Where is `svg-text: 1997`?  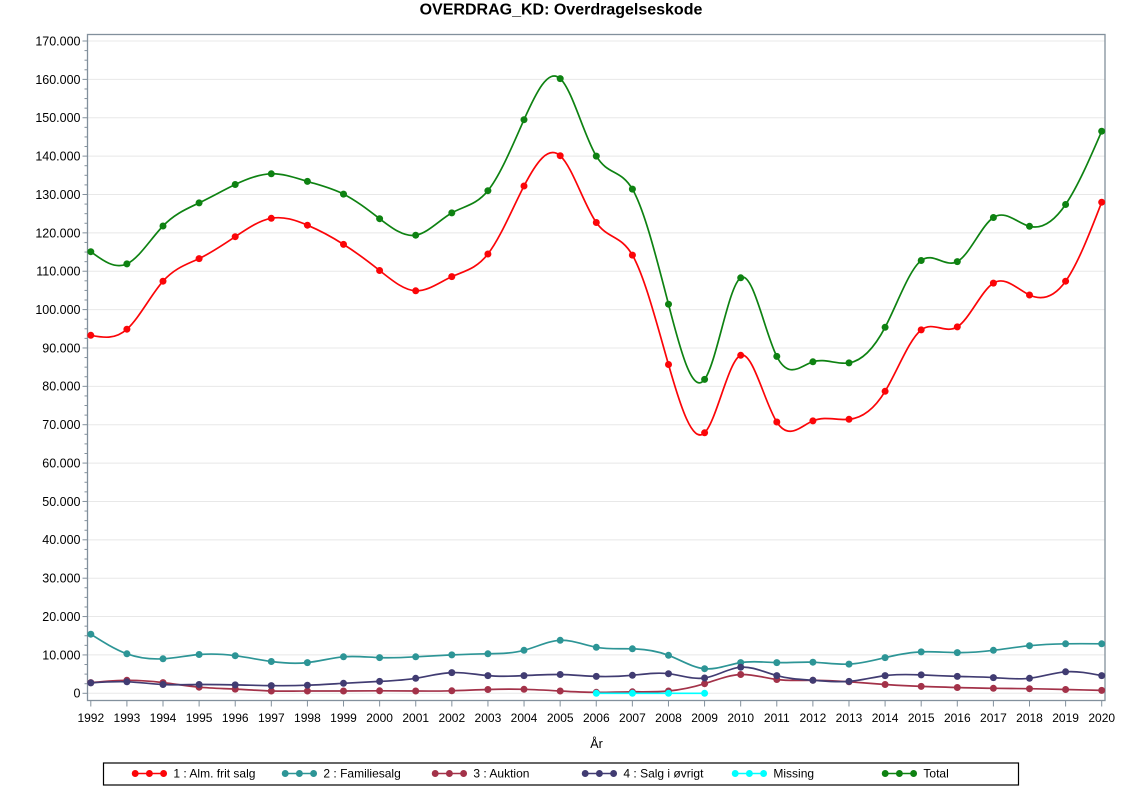
svg-text: 1997 is located at coordinates (271, 718).